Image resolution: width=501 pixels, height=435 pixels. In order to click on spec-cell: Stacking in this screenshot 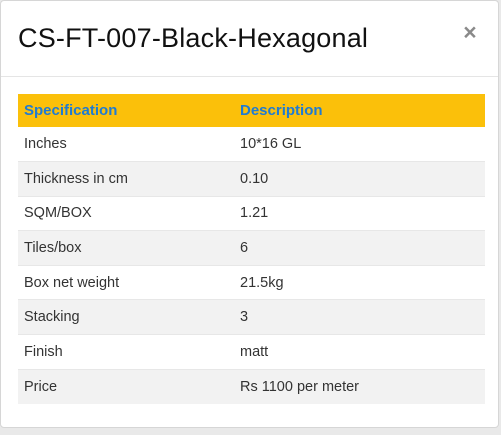, I will do `click(126, 317)`.